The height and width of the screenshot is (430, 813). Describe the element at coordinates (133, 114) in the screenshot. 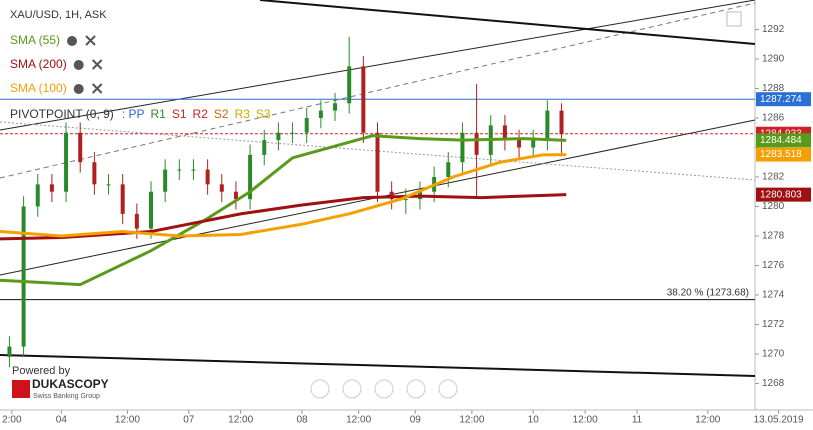

I see `indicator-level: : PP` at that location.